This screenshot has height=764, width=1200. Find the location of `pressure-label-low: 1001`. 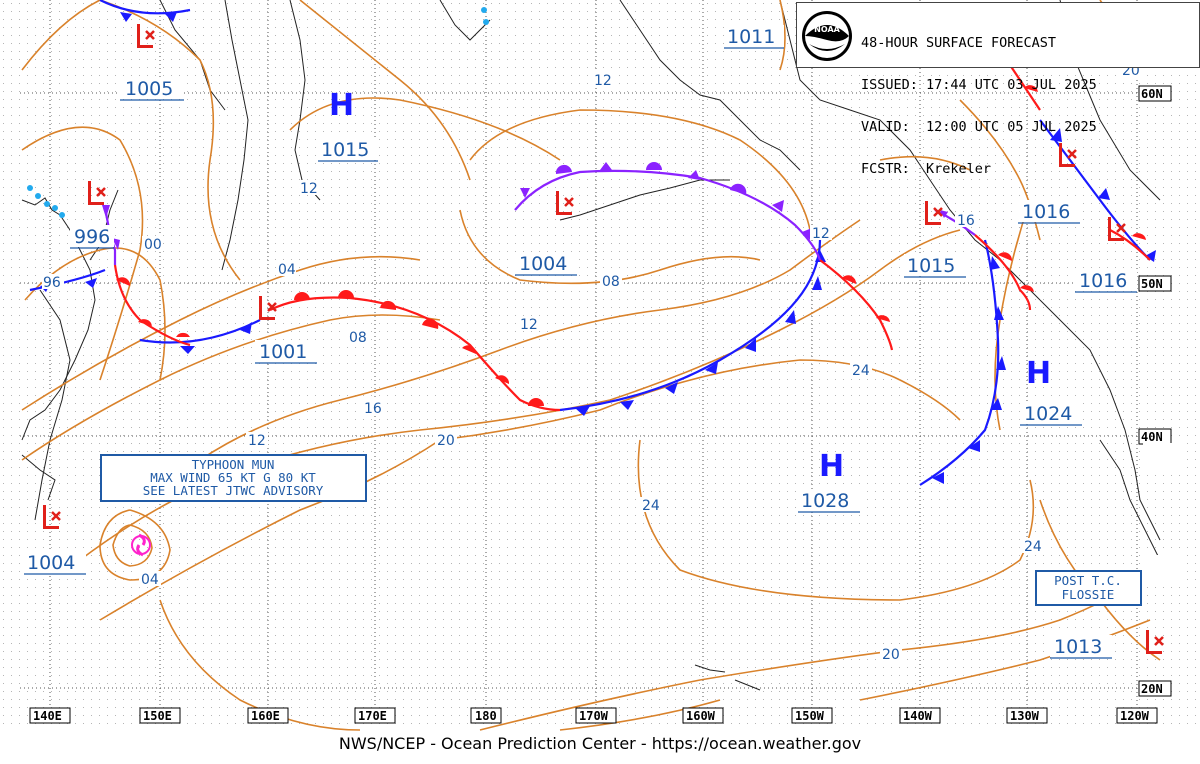

pressure-label-low: 1001 is located at coordinates (283, 352).